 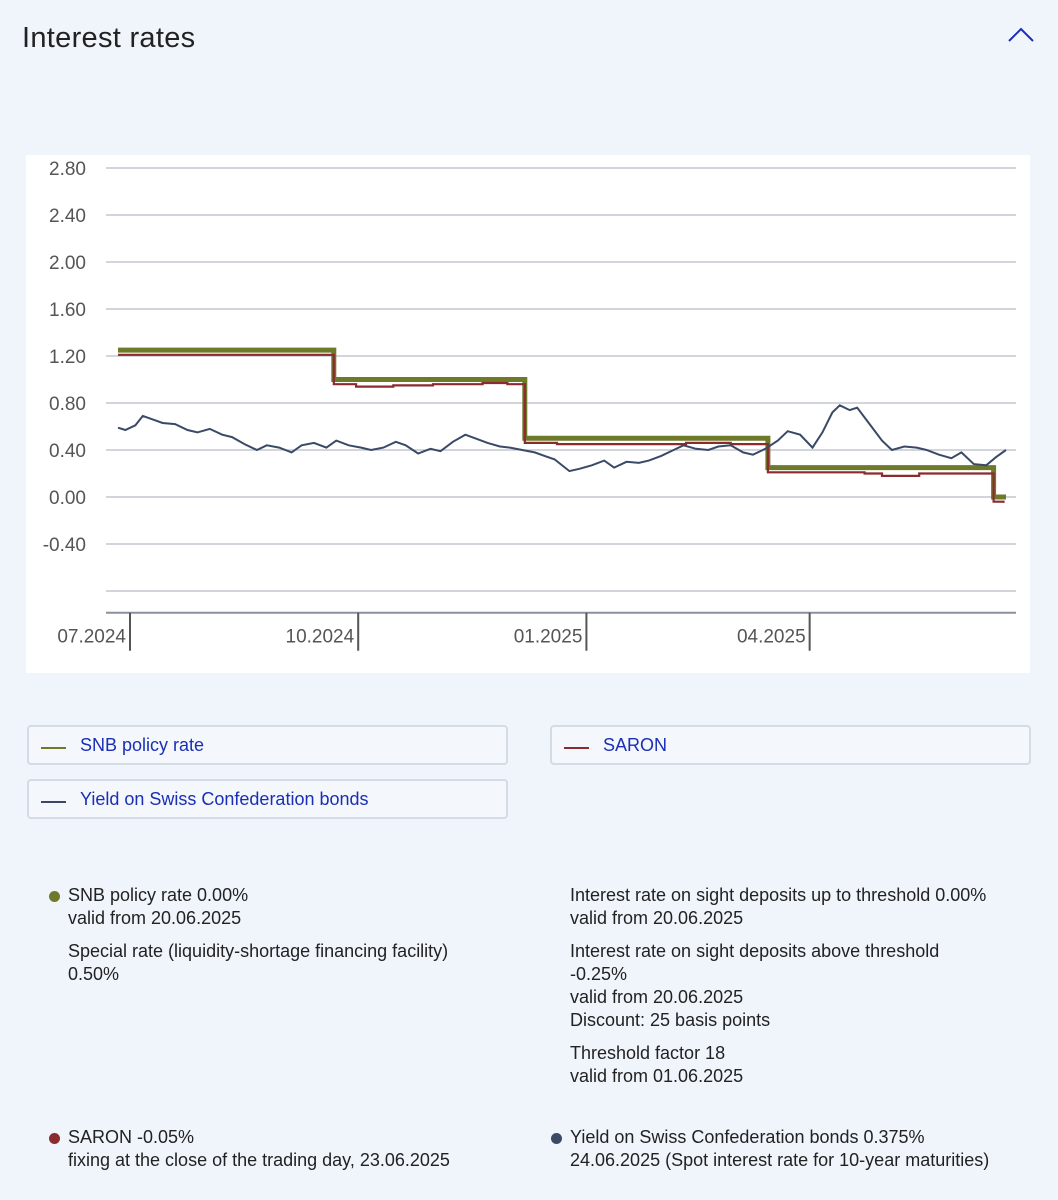 I want to click on special-rate-value: 0.50%, so click(x=94, y=974).